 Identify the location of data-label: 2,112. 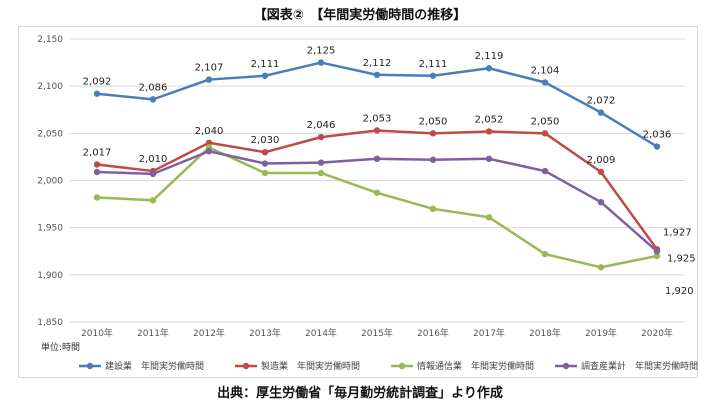
(377, 63).